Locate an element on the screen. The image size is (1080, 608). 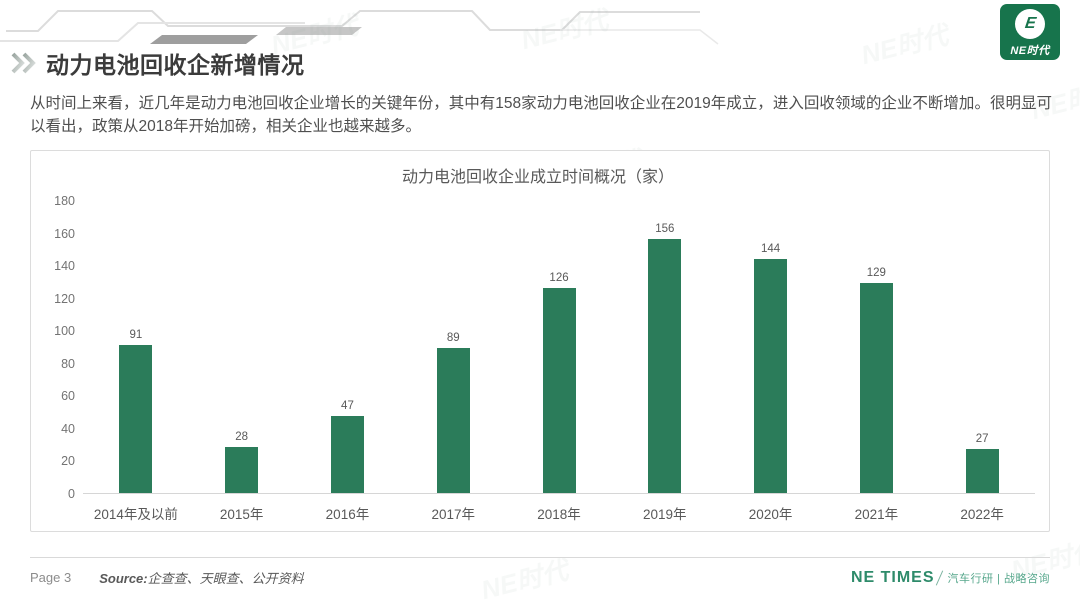
bar-column: 91 is located at coordinates (136, 347).